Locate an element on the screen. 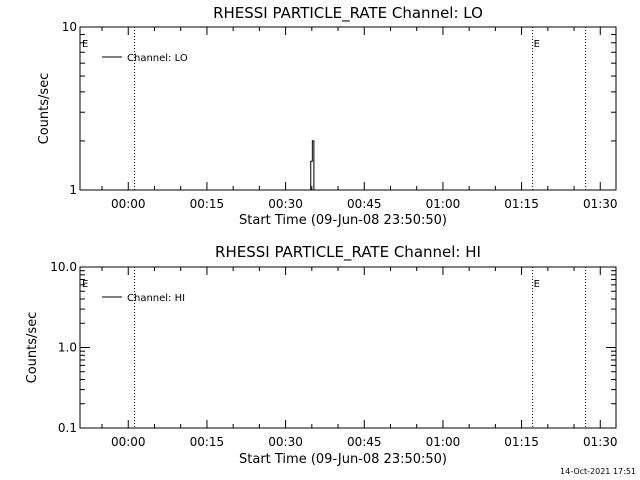 Image resolution: width=640 pixels, height=480 pixels. legend-label: Channel: LO is located at coordinates (157, 58).